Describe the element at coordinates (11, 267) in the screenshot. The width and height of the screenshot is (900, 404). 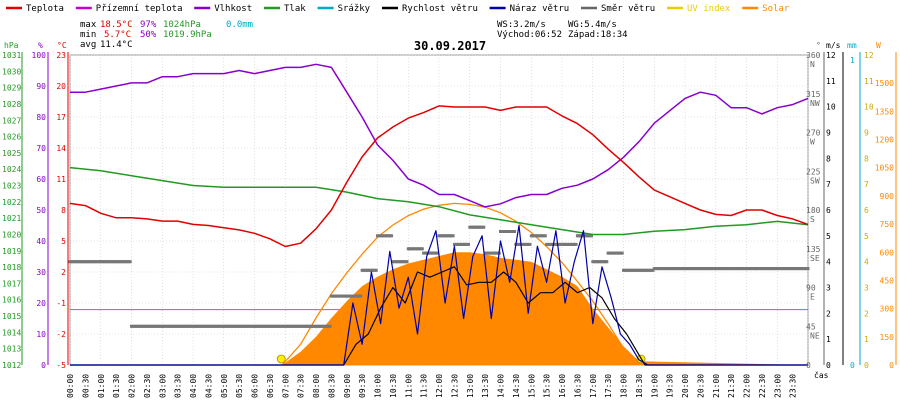
I see `tick-hpa: 1018` at that location.